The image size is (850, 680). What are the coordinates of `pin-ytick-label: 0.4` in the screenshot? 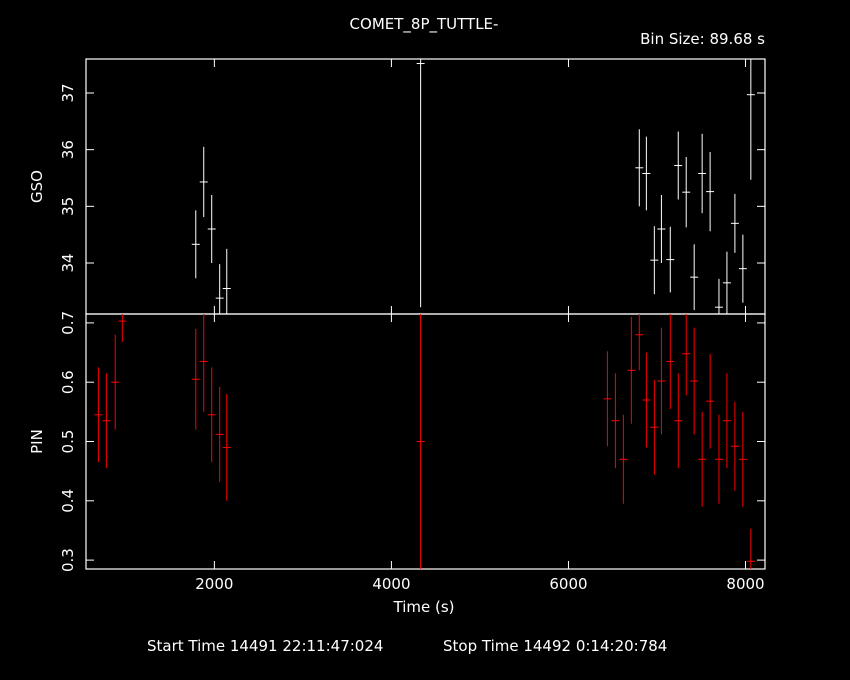 It's located at (68, 501).